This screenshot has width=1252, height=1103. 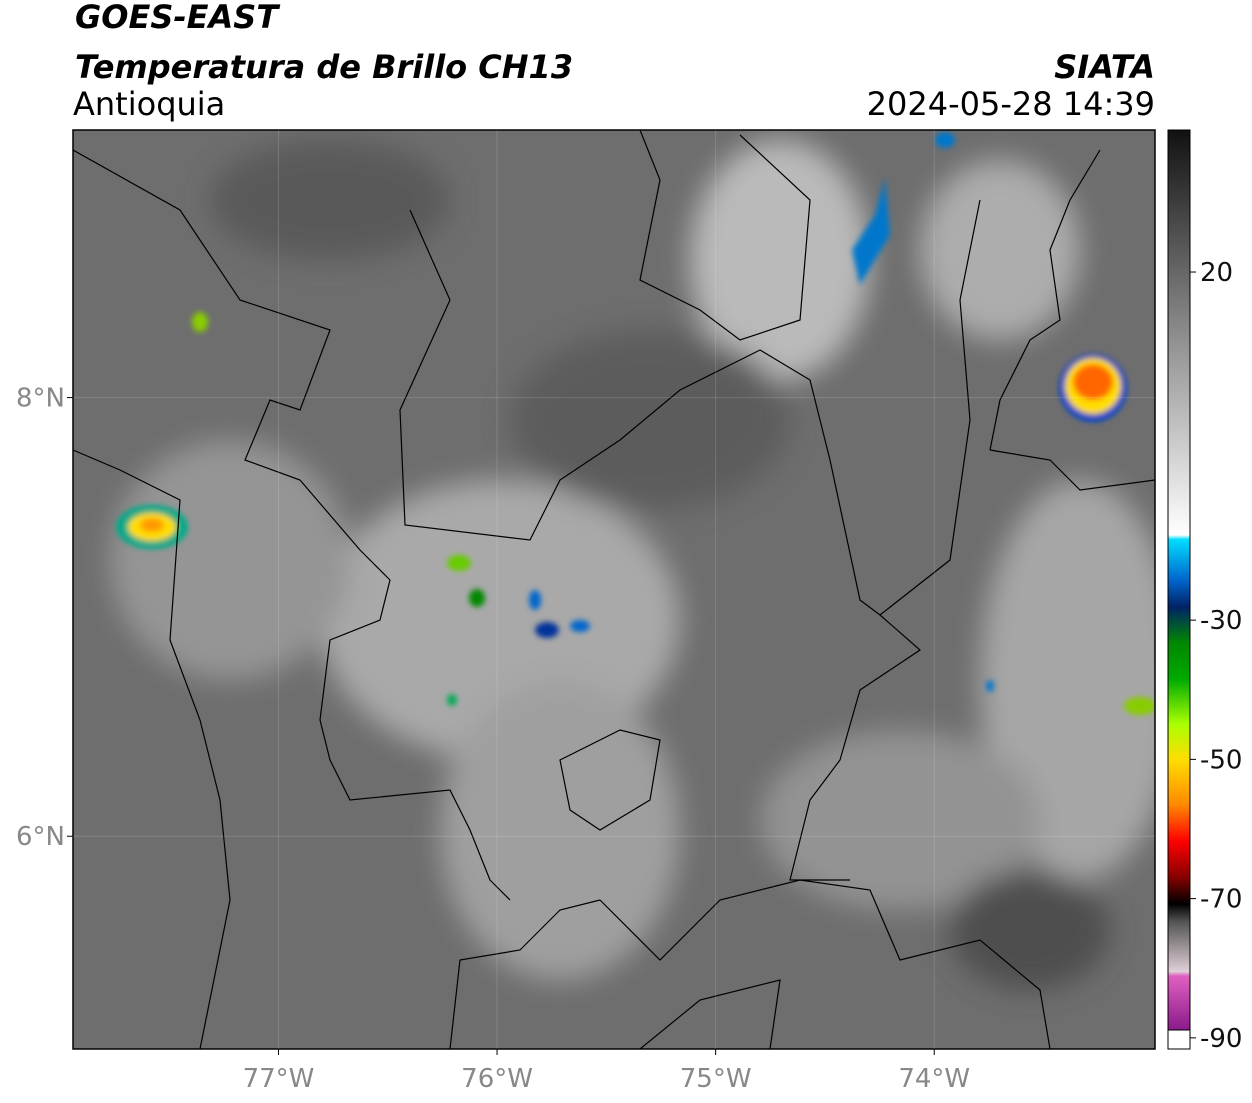 What do you see at coordinates (279, 1079) in the screenshot?
I see `x-tick-label: 77°W` at bounding box center [279, 1079].